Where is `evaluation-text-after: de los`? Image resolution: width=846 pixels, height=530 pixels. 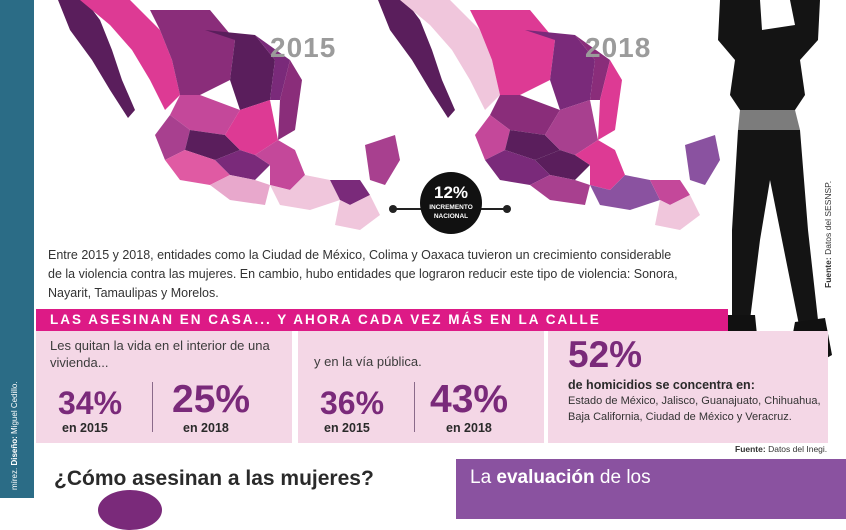
evaluation-text-after: de los is located at coordinates (622, 477).